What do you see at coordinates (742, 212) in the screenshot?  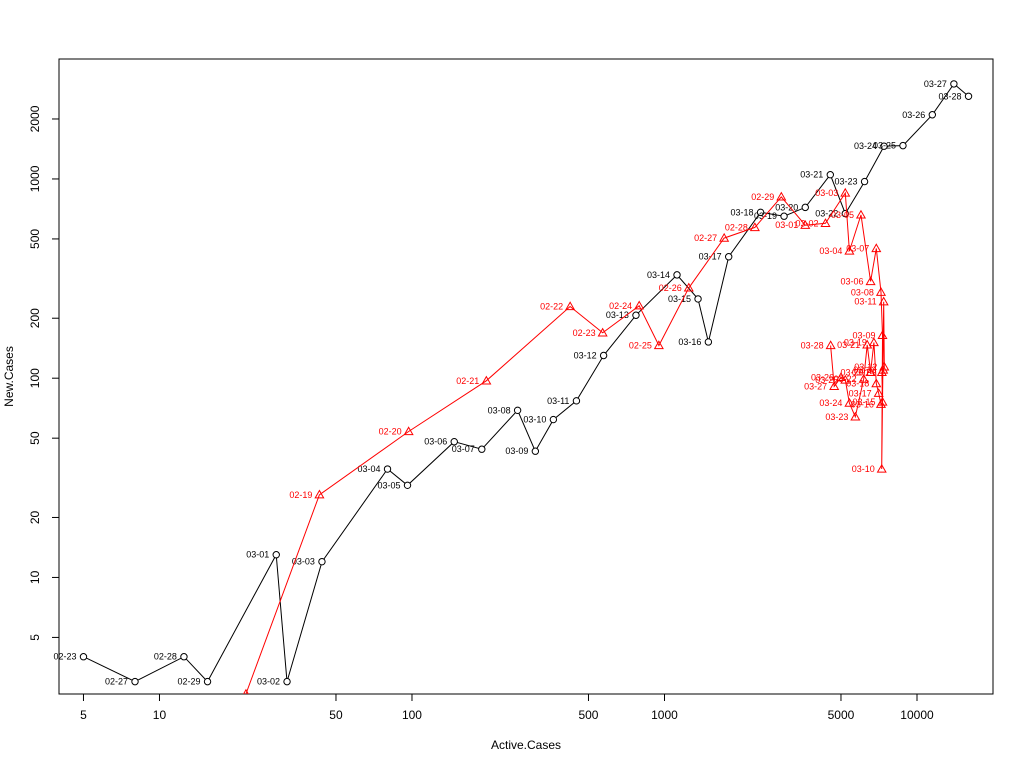 I see `point-label: 03-18` at bounding box center [742, 212].